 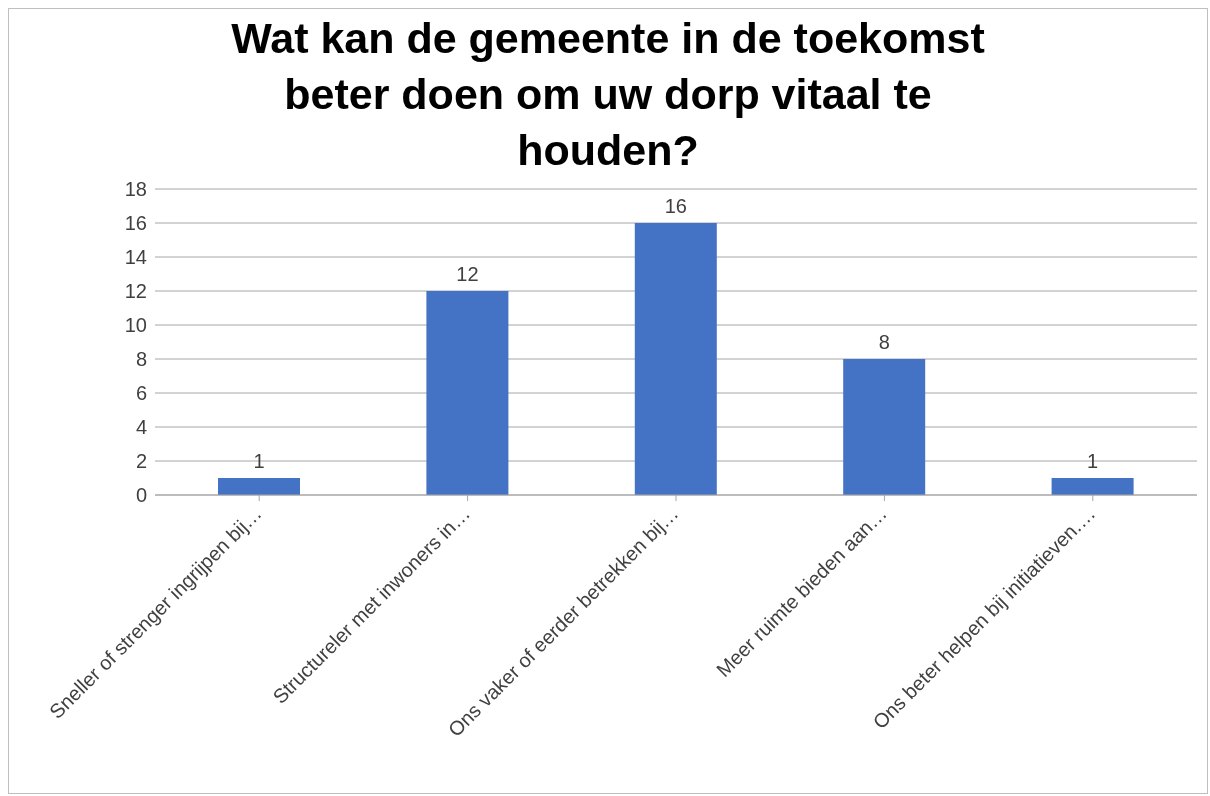 I want to click on y-tick-label: 2, so click(x=141, y=461).